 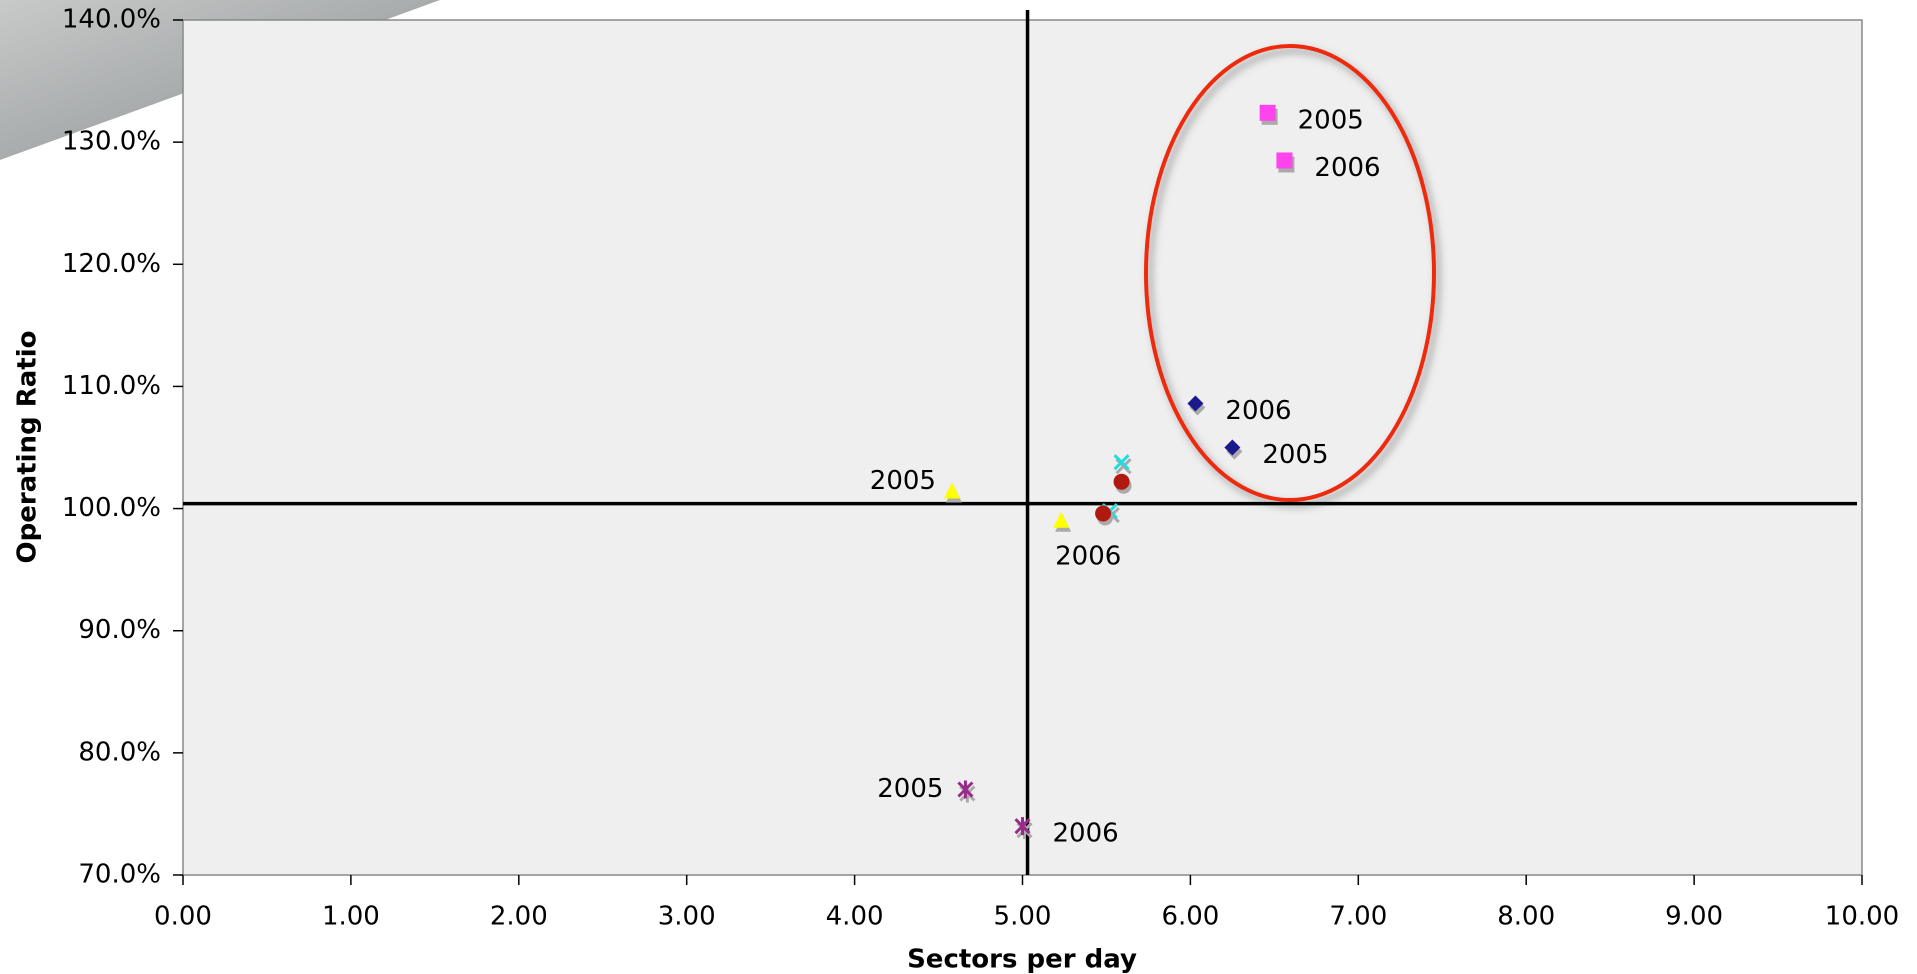 I want to click on y-tick-label: 130.0%, so click(x=111, y=142).